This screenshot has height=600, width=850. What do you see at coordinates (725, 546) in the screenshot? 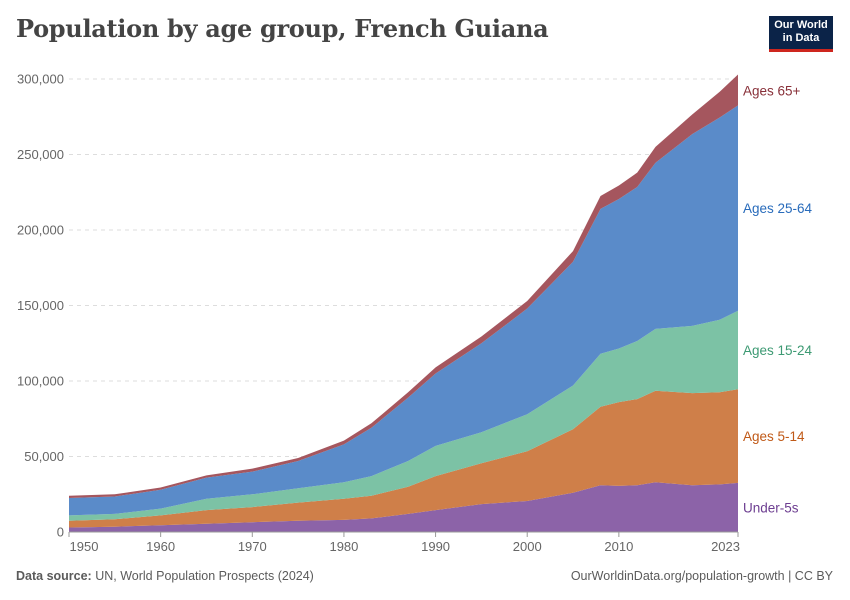
I see `x-tick-label: 2023` at bounding box center [725, 546].